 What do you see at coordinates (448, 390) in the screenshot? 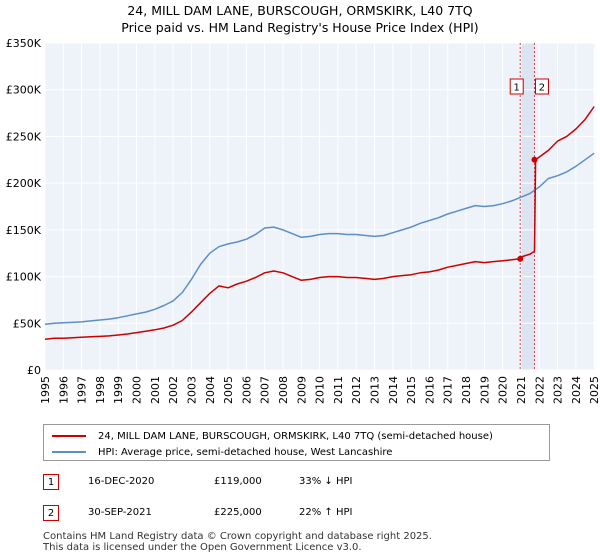
I see `x-tick-label: 2017` at bounding box center [448, 390].